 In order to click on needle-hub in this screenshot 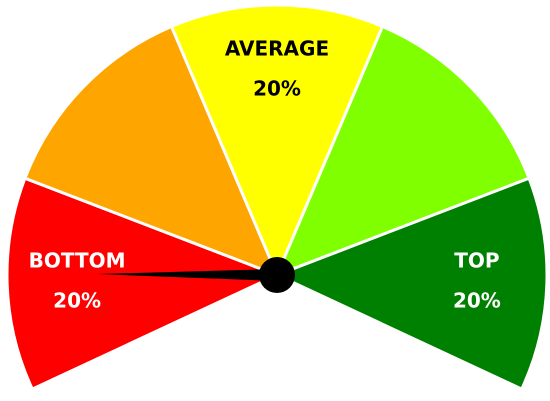, I will do `click(277, 275)`.